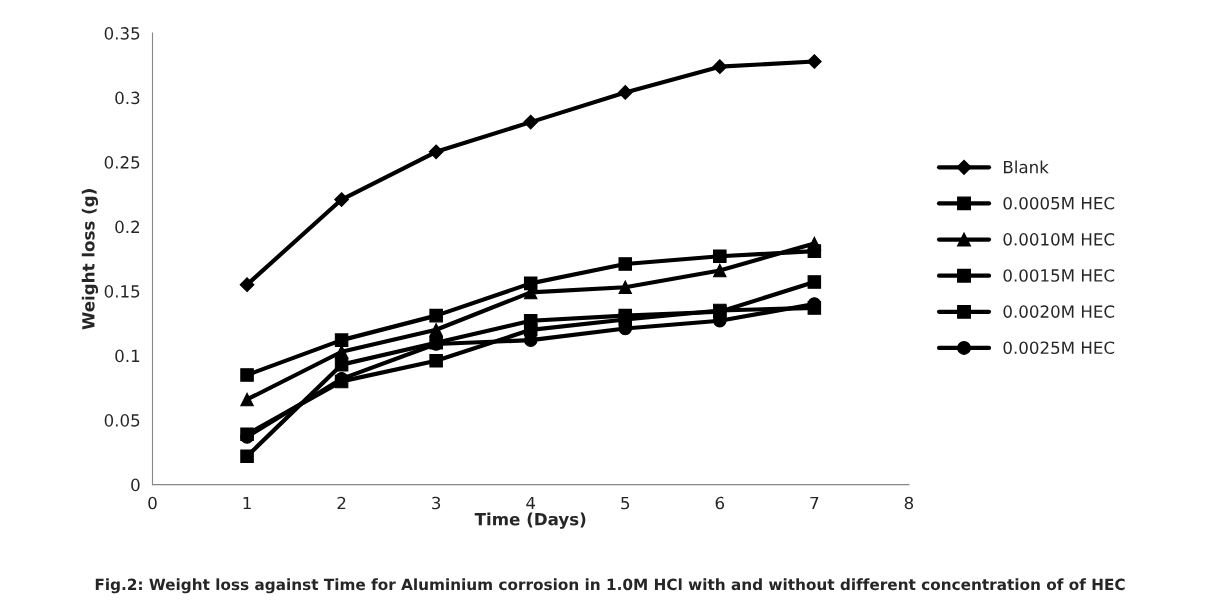  What do you see at coordinates (720, 503) in the screenshot?
I see `x-tick-label: 6` at bounding box center [720, 503].